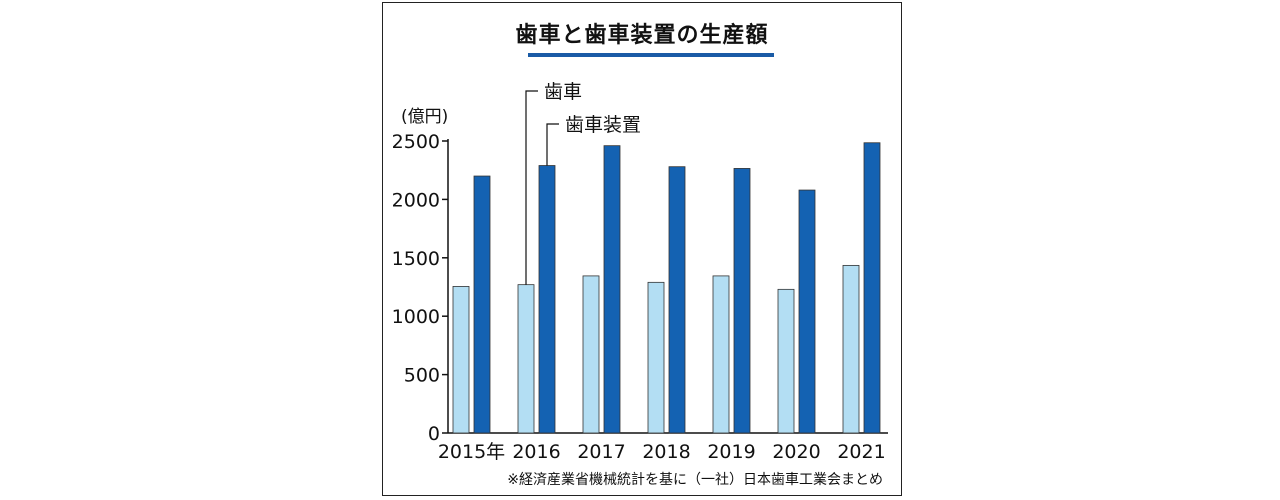  I want to click on y-unit-label: (億円), so click(424, 117).